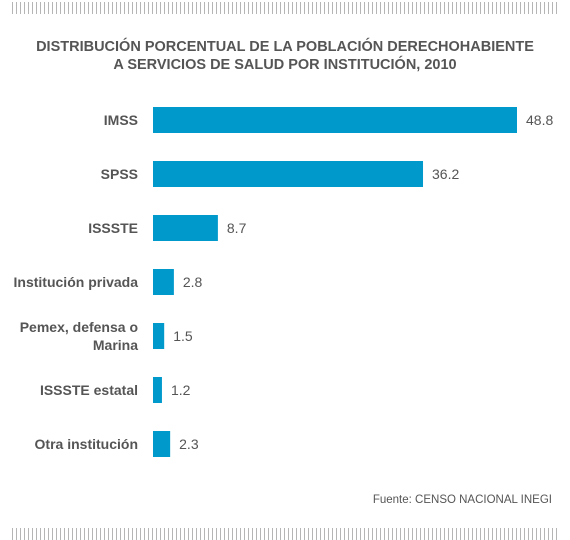 The image size is (570, 540). I want to click on category-label-1: SPSS, so click(70, 174).